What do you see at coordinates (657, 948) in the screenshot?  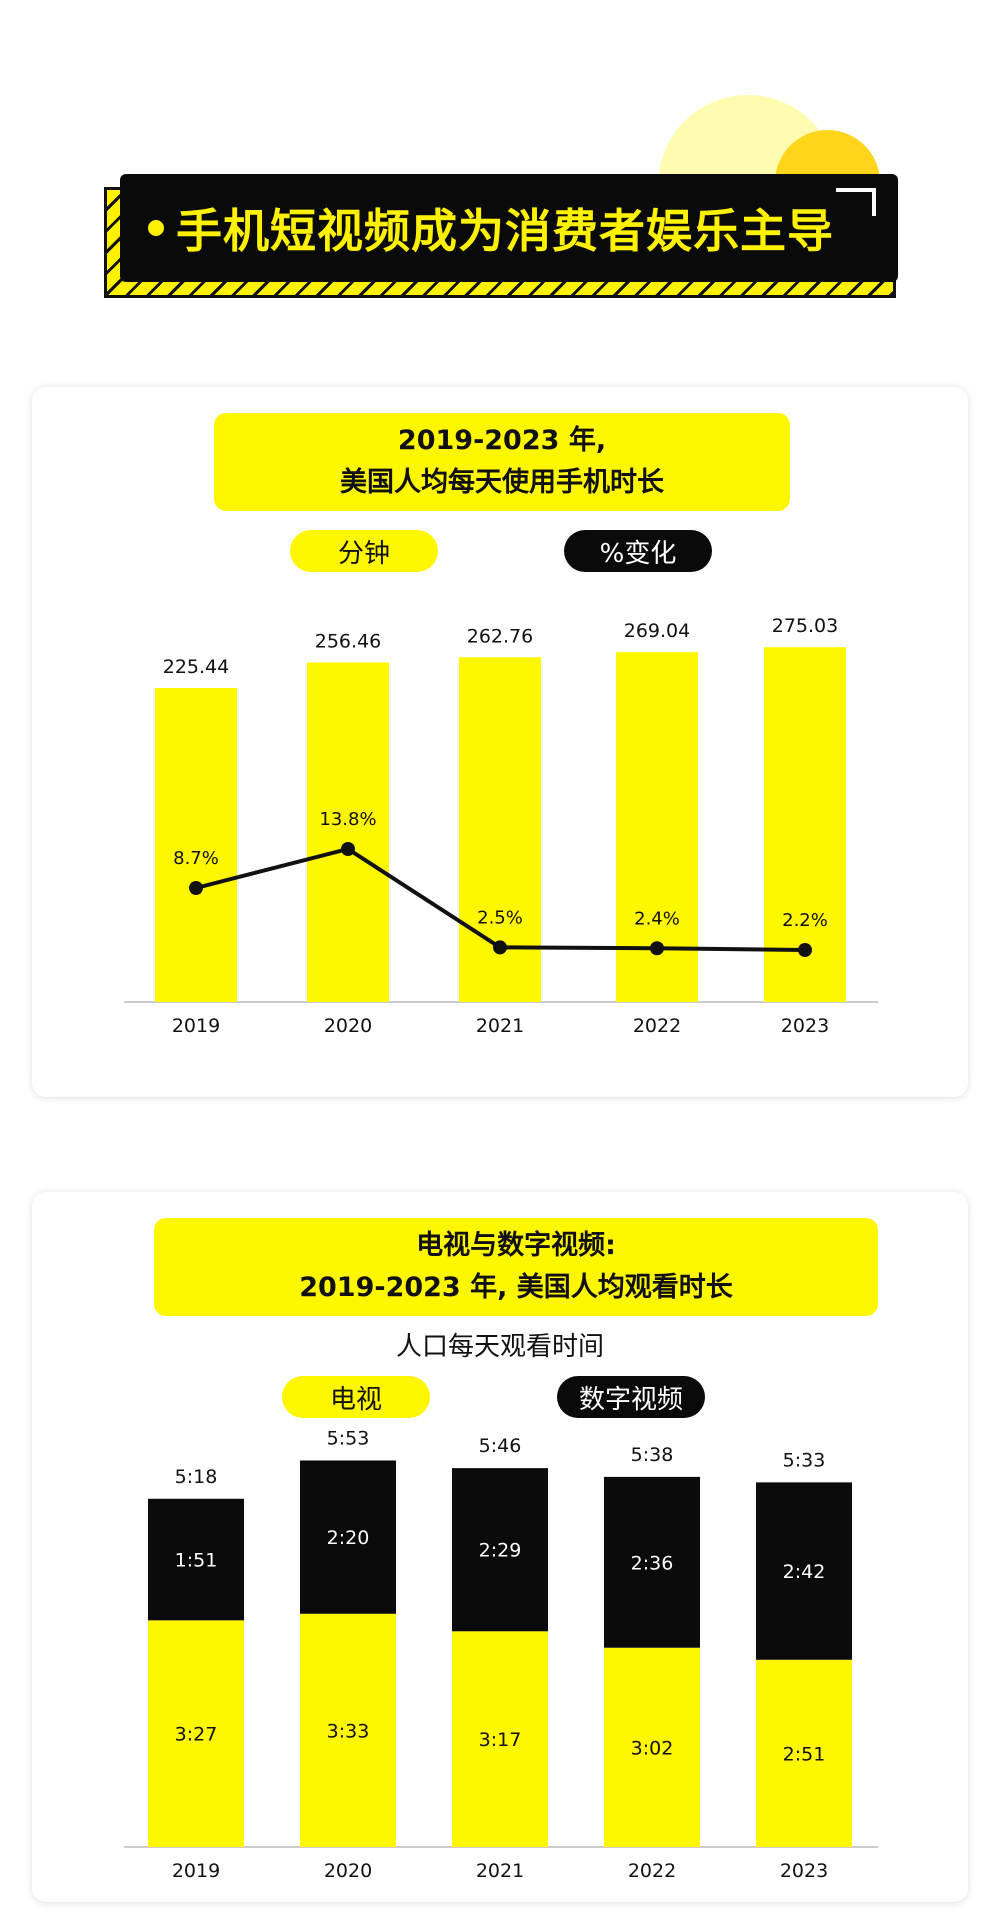 I see `line-point-2022` at bounding box center [657, 948].